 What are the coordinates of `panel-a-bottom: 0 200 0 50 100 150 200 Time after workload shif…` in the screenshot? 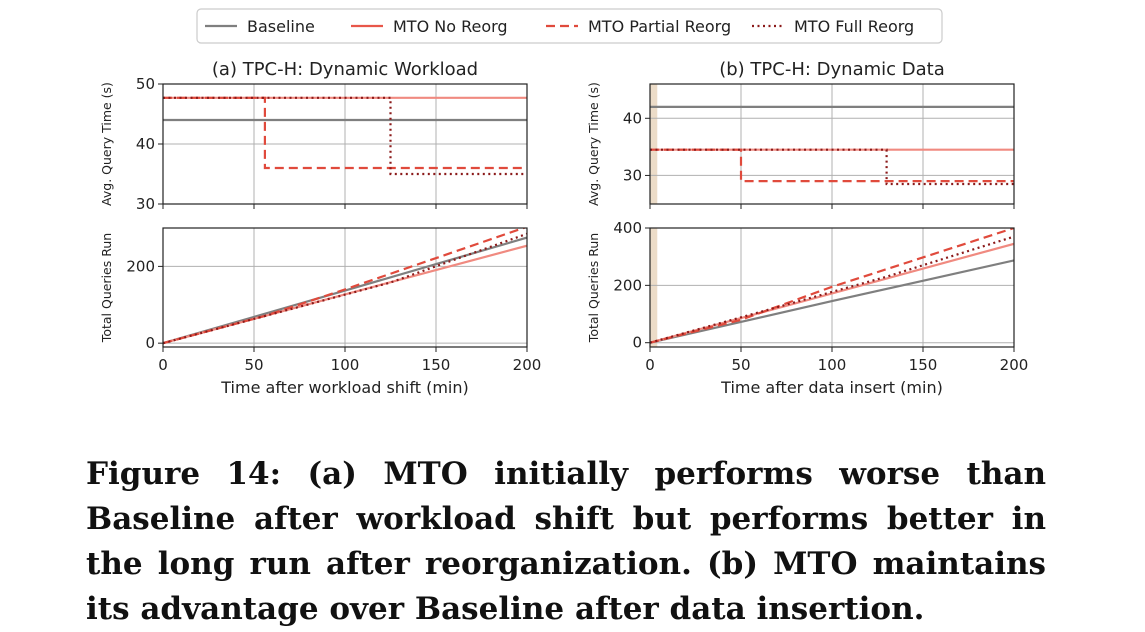 It's located at (320, 312).